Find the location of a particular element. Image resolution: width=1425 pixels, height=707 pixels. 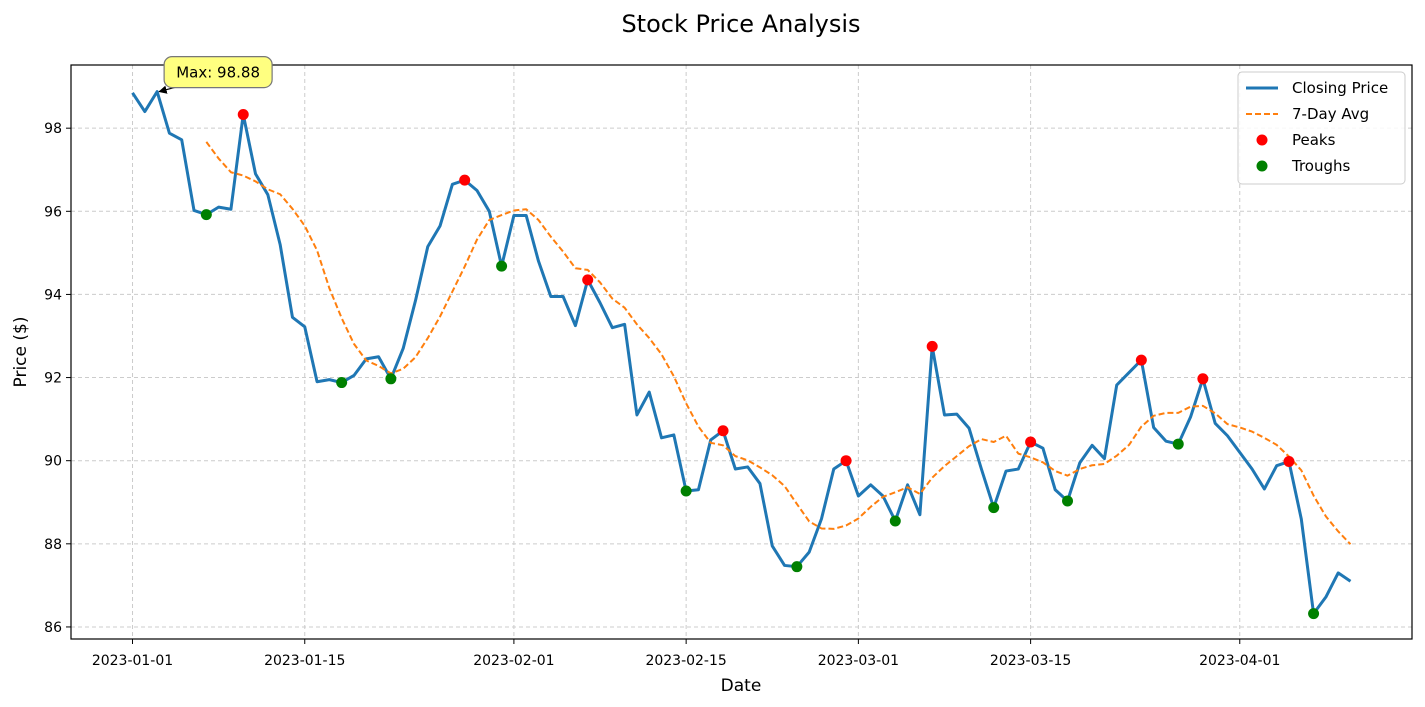

annotation-text: Max: 98.88 is located at coordinates (218, 73).